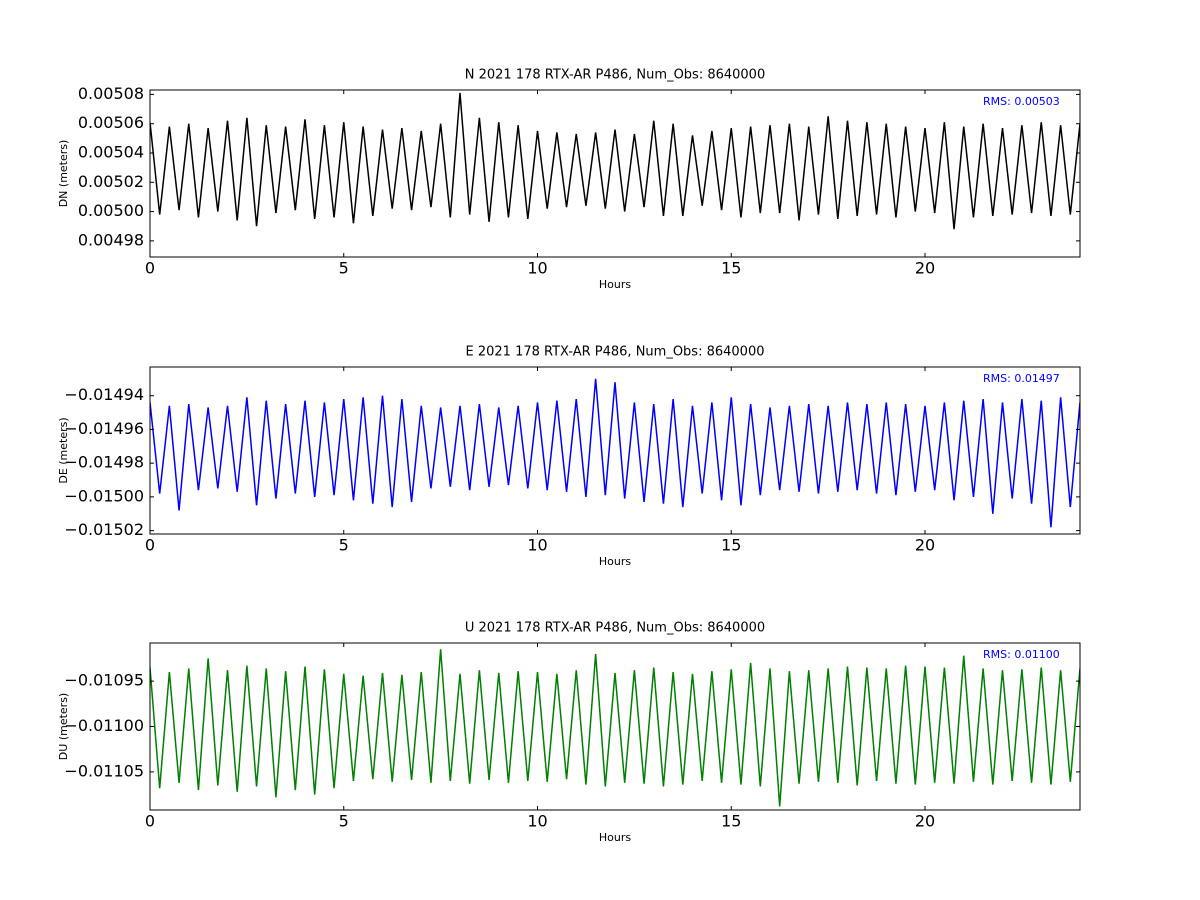 This screenshot has width=1200, height=900. What do you see at coordinates (111, 122) in the screenshot?
I see `y-tick-label: 0.00506` at bounding box center [111, 122].